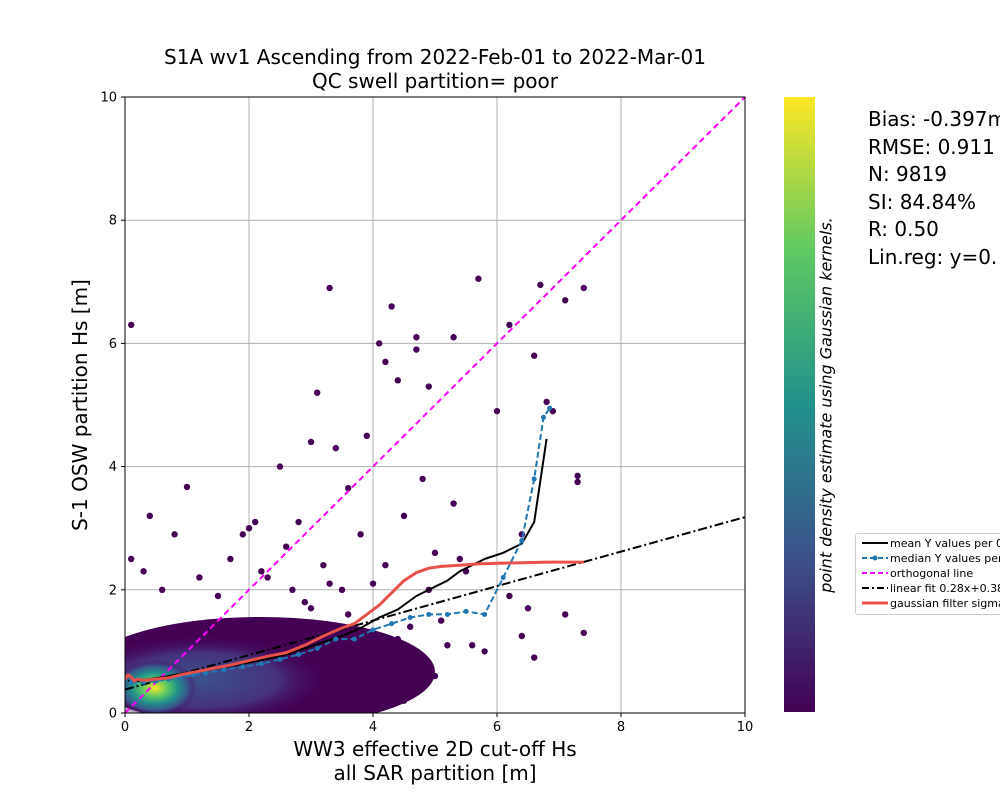  What do you see at coordinates (497, 727) in the screenshot?
I see `x-tick-label: 6` at bounding box center [497, 727].